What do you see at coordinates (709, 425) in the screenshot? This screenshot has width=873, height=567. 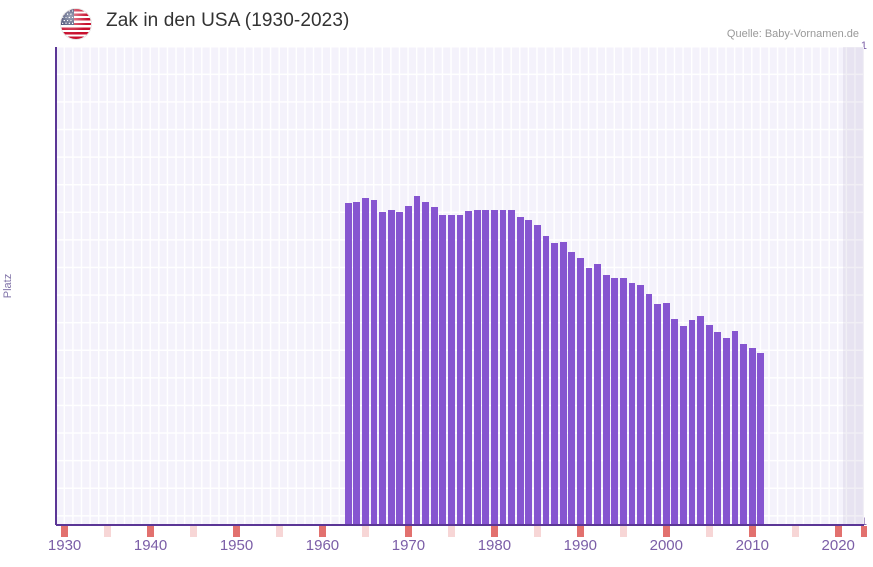 I see `bar-2005` at bounding box center [709, 425].